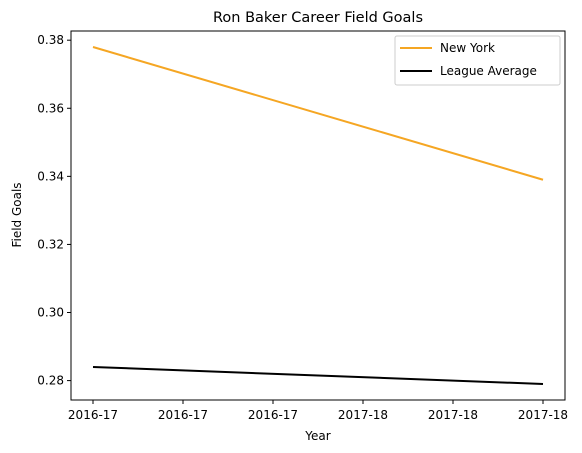  What do you see at coordinates (54, 210) in the screenshot?
I see `y-axis: 0.28 0.30 0.32 0.34 0.36 0.38` at bounding box center [54, 210].